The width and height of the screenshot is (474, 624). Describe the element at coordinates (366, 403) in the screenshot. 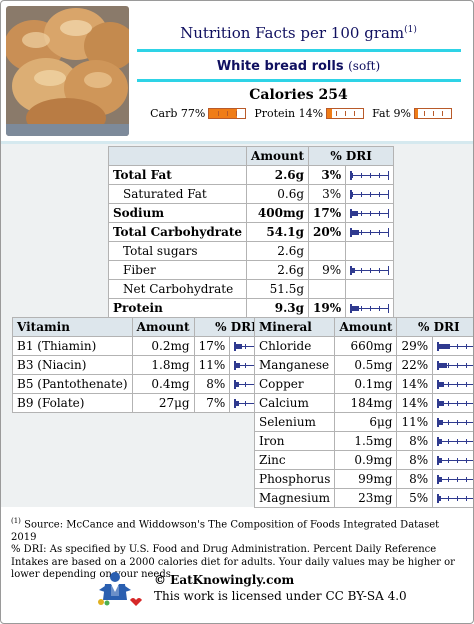

I see `nutrient-amount: 184mg` at that location.